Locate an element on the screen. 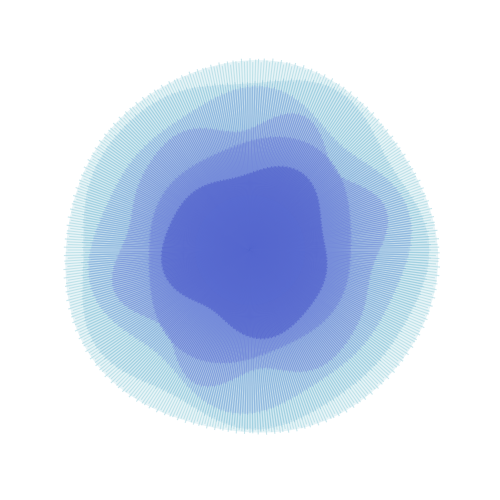  burst-layer-core is located at coordinates (244, 252).